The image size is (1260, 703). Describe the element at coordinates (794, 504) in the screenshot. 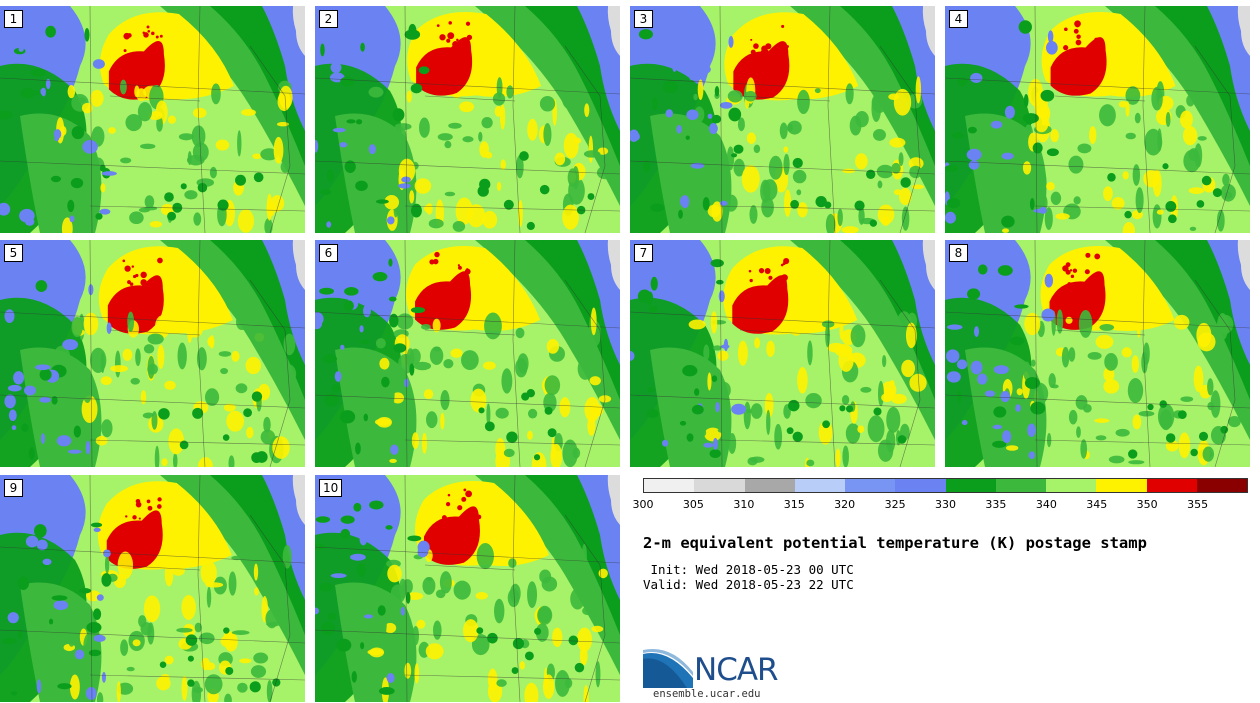

I see `colorbar-tick-label: 315` at that location.